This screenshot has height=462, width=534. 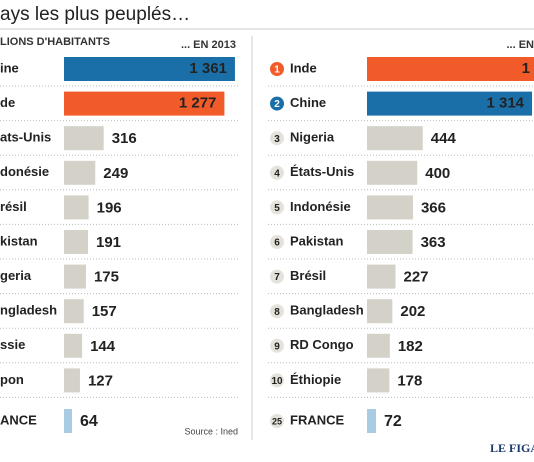 I want to click on rank: 6, so click(x=277, y=243).